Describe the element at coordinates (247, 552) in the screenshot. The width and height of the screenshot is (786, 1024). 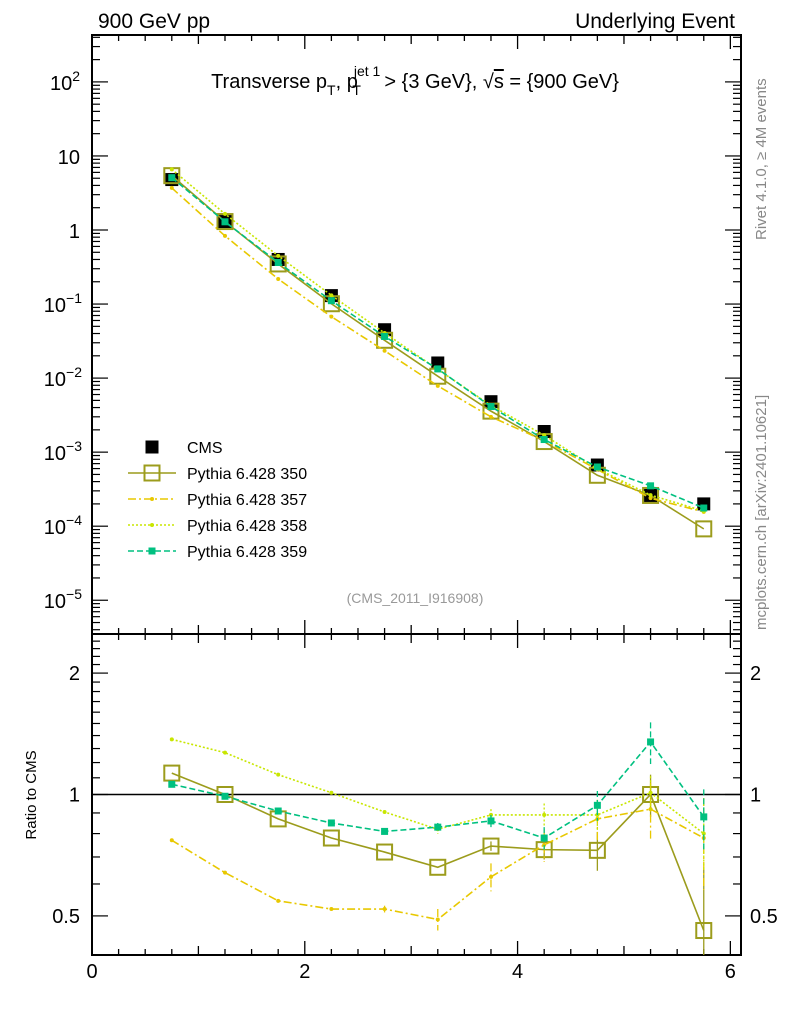
I see `legend-label: Pythia 6.428 359` at that location.